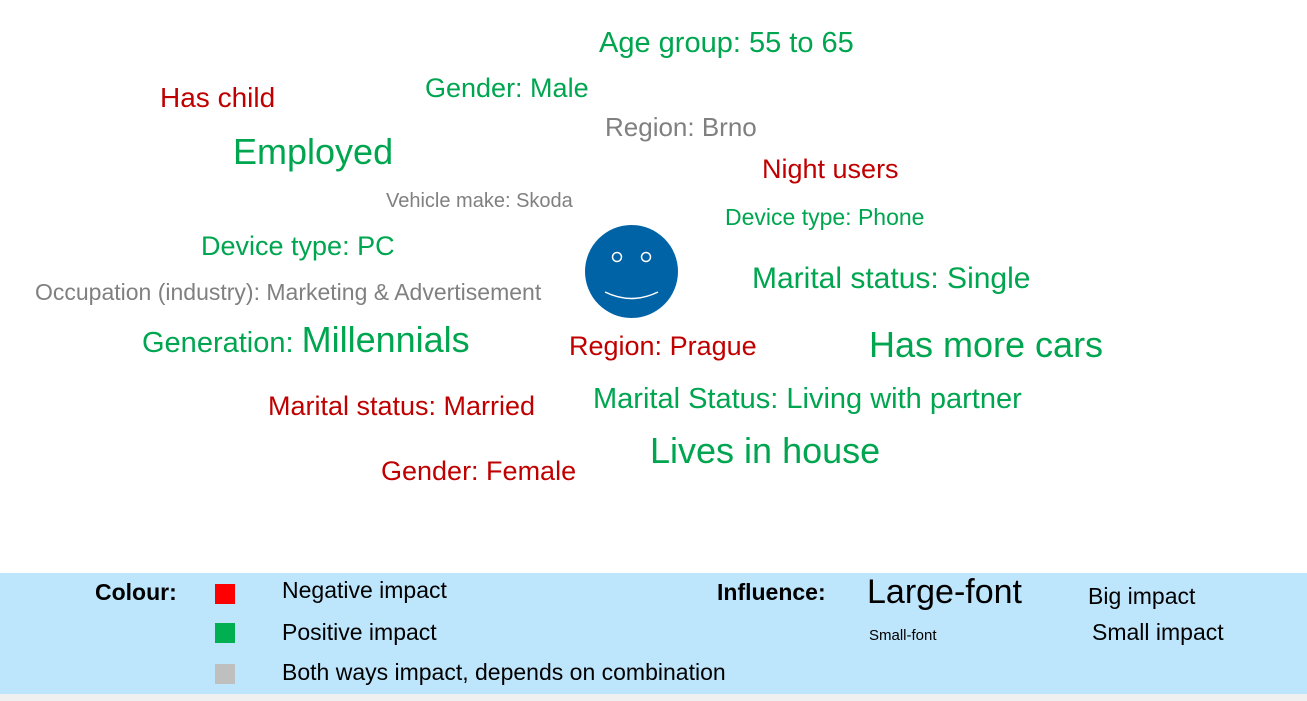  I want to click on word-gender-female: Gender: Female, so click(479, 471).